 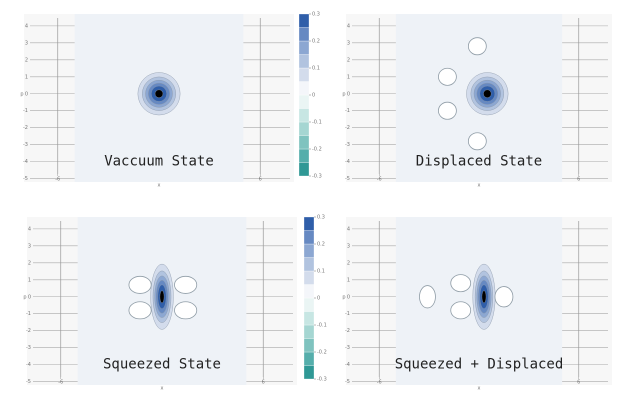 I want to click on colorbar-tick-label: -0.2, so click(x=322, y=353).